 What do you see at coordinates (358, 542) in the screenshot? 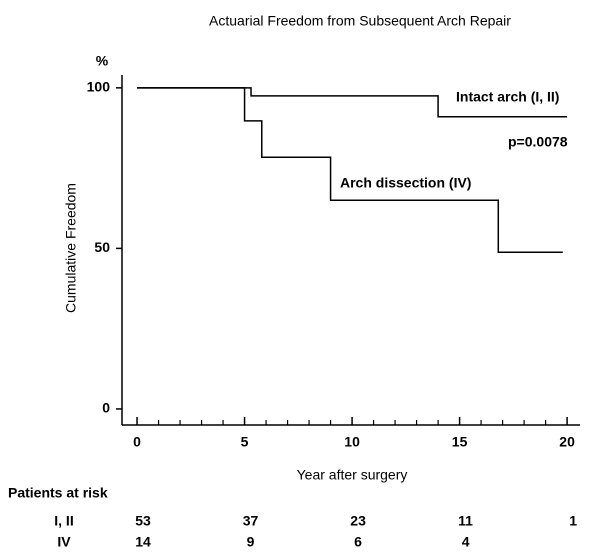
I see `risk-count: 6` at bounding box center [358, 542].